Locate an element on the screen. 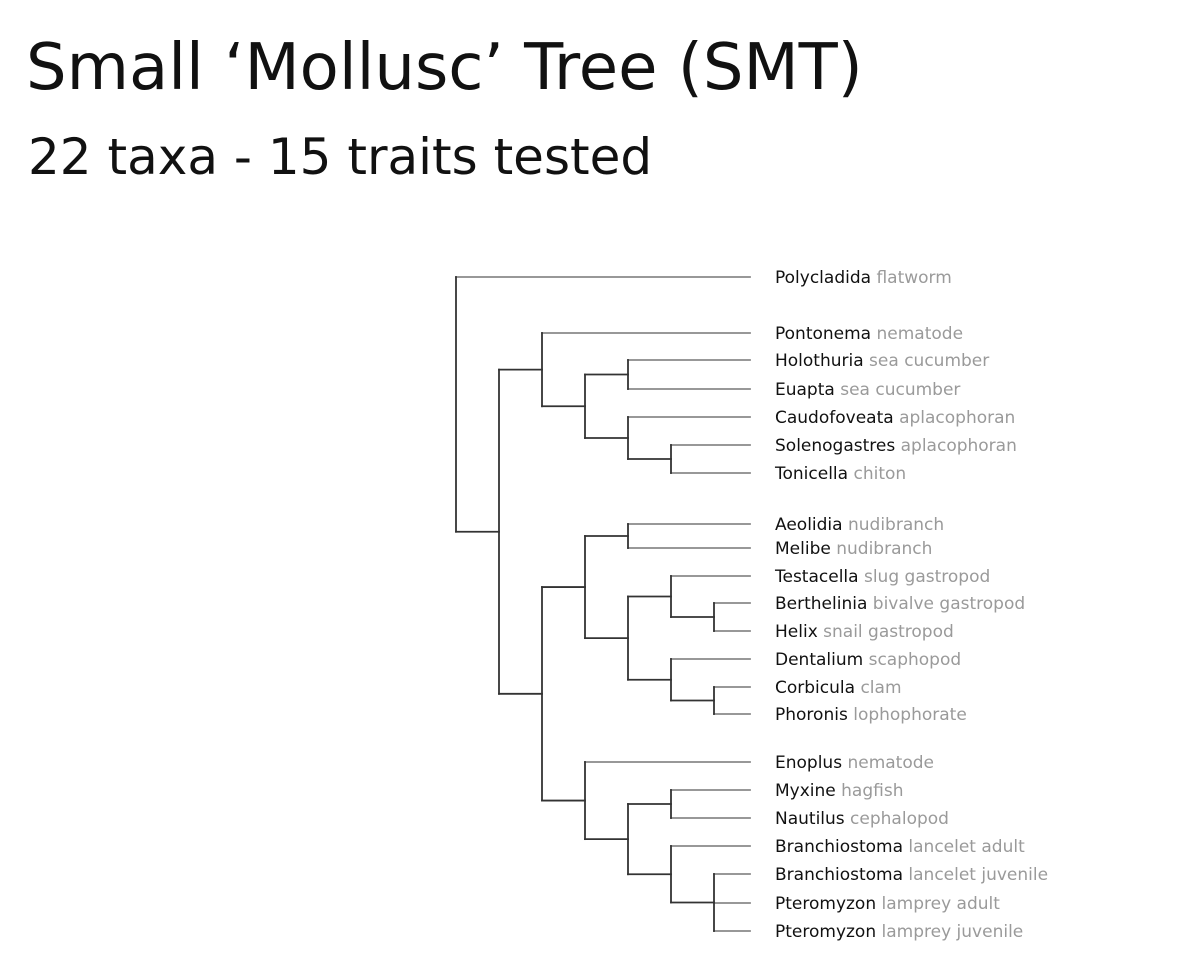 The image size is (1200, 980). taxon-name: Testacella is located at coordinates (816, 577).